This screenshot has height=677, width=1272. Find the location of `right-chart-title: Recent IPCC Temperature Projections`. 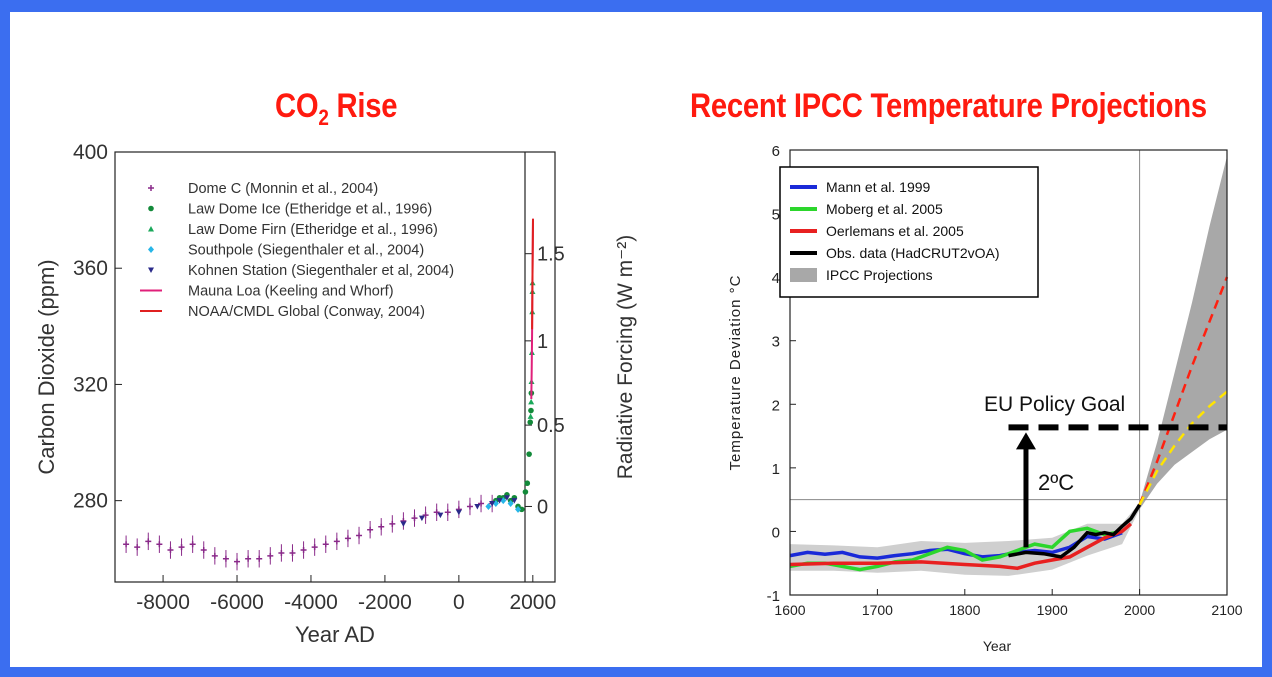

right-chart-title: Recent IPCC Temperature Projections is located at coordinates (948, 106).